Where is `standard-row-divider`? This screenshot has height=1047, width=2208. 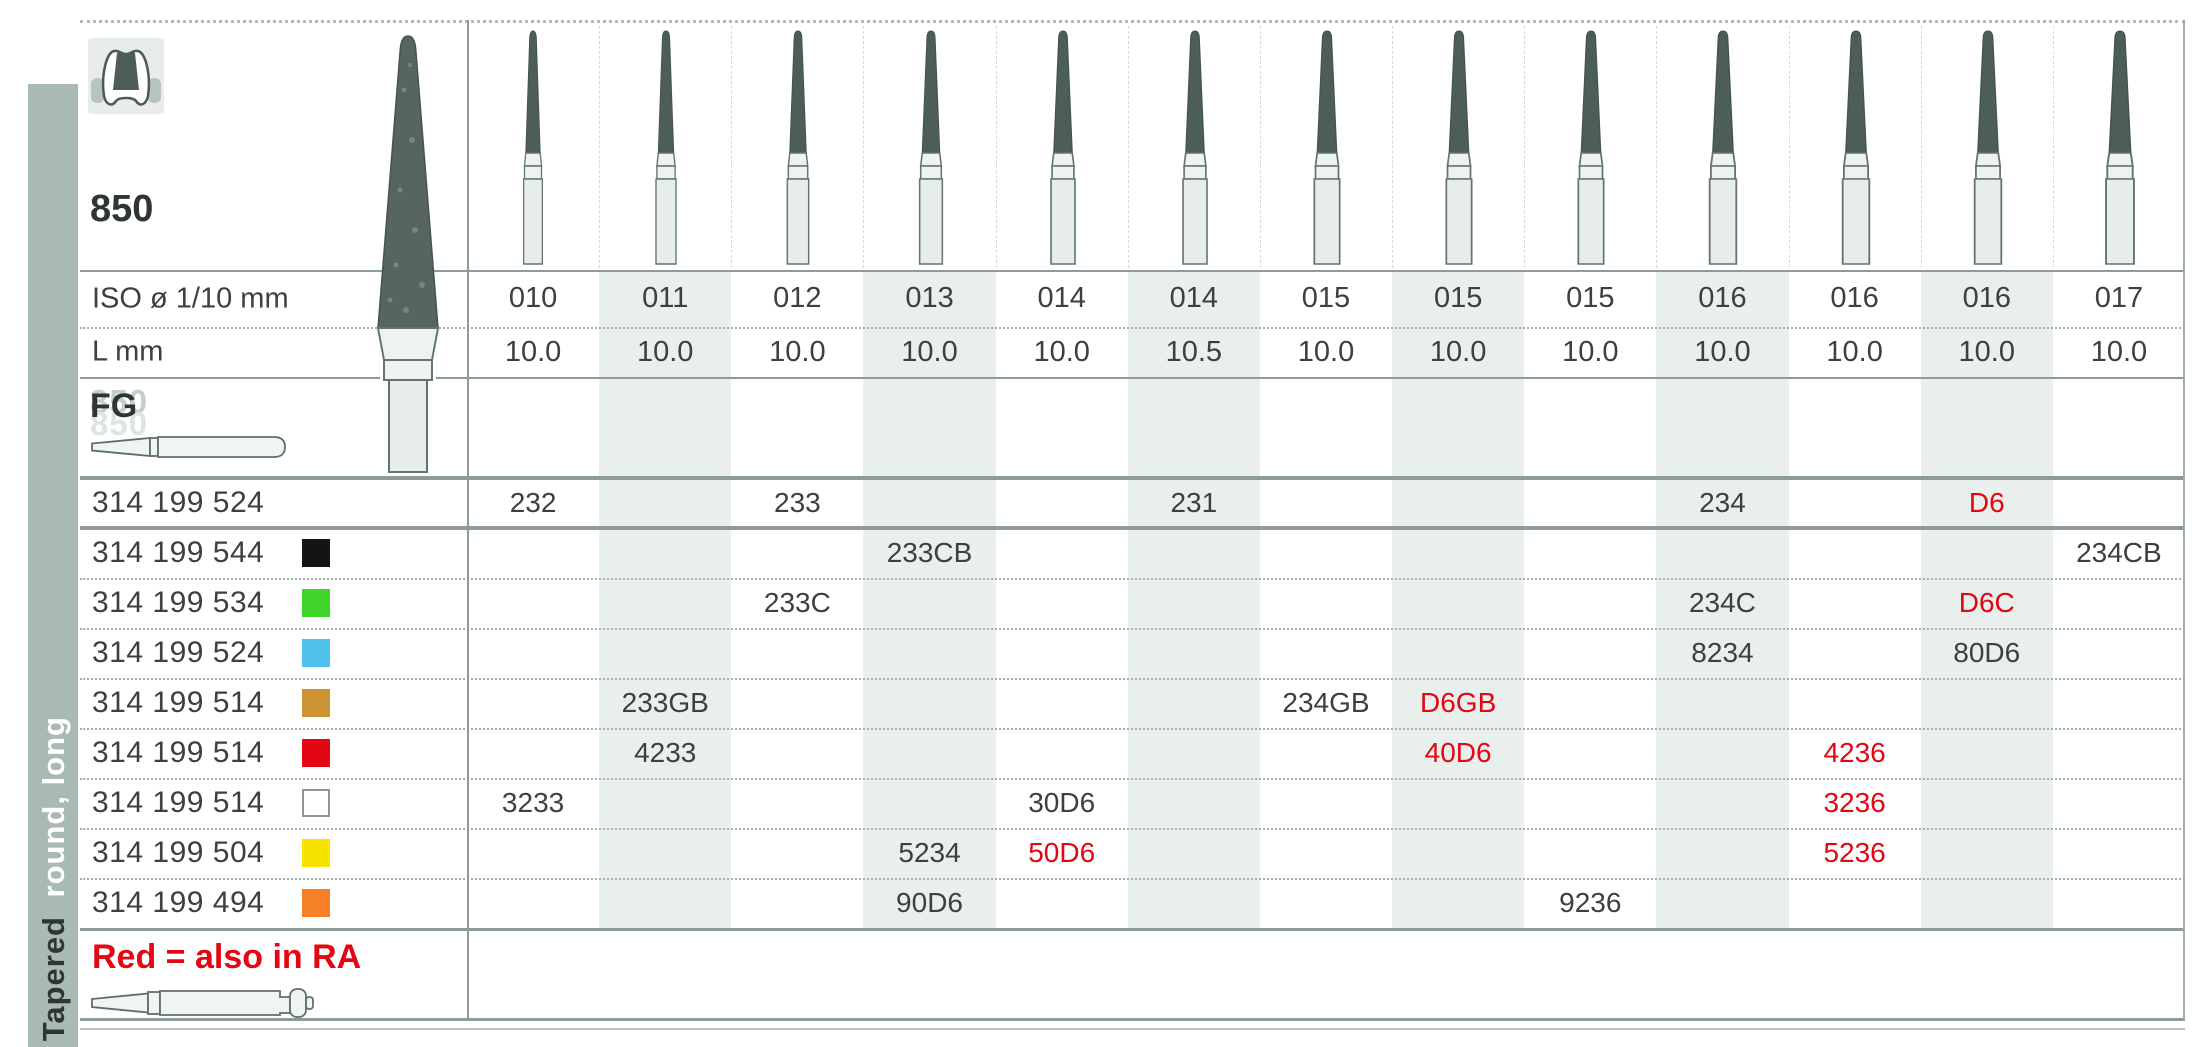
standard-row-divider is located at coordinates (1132, 528).